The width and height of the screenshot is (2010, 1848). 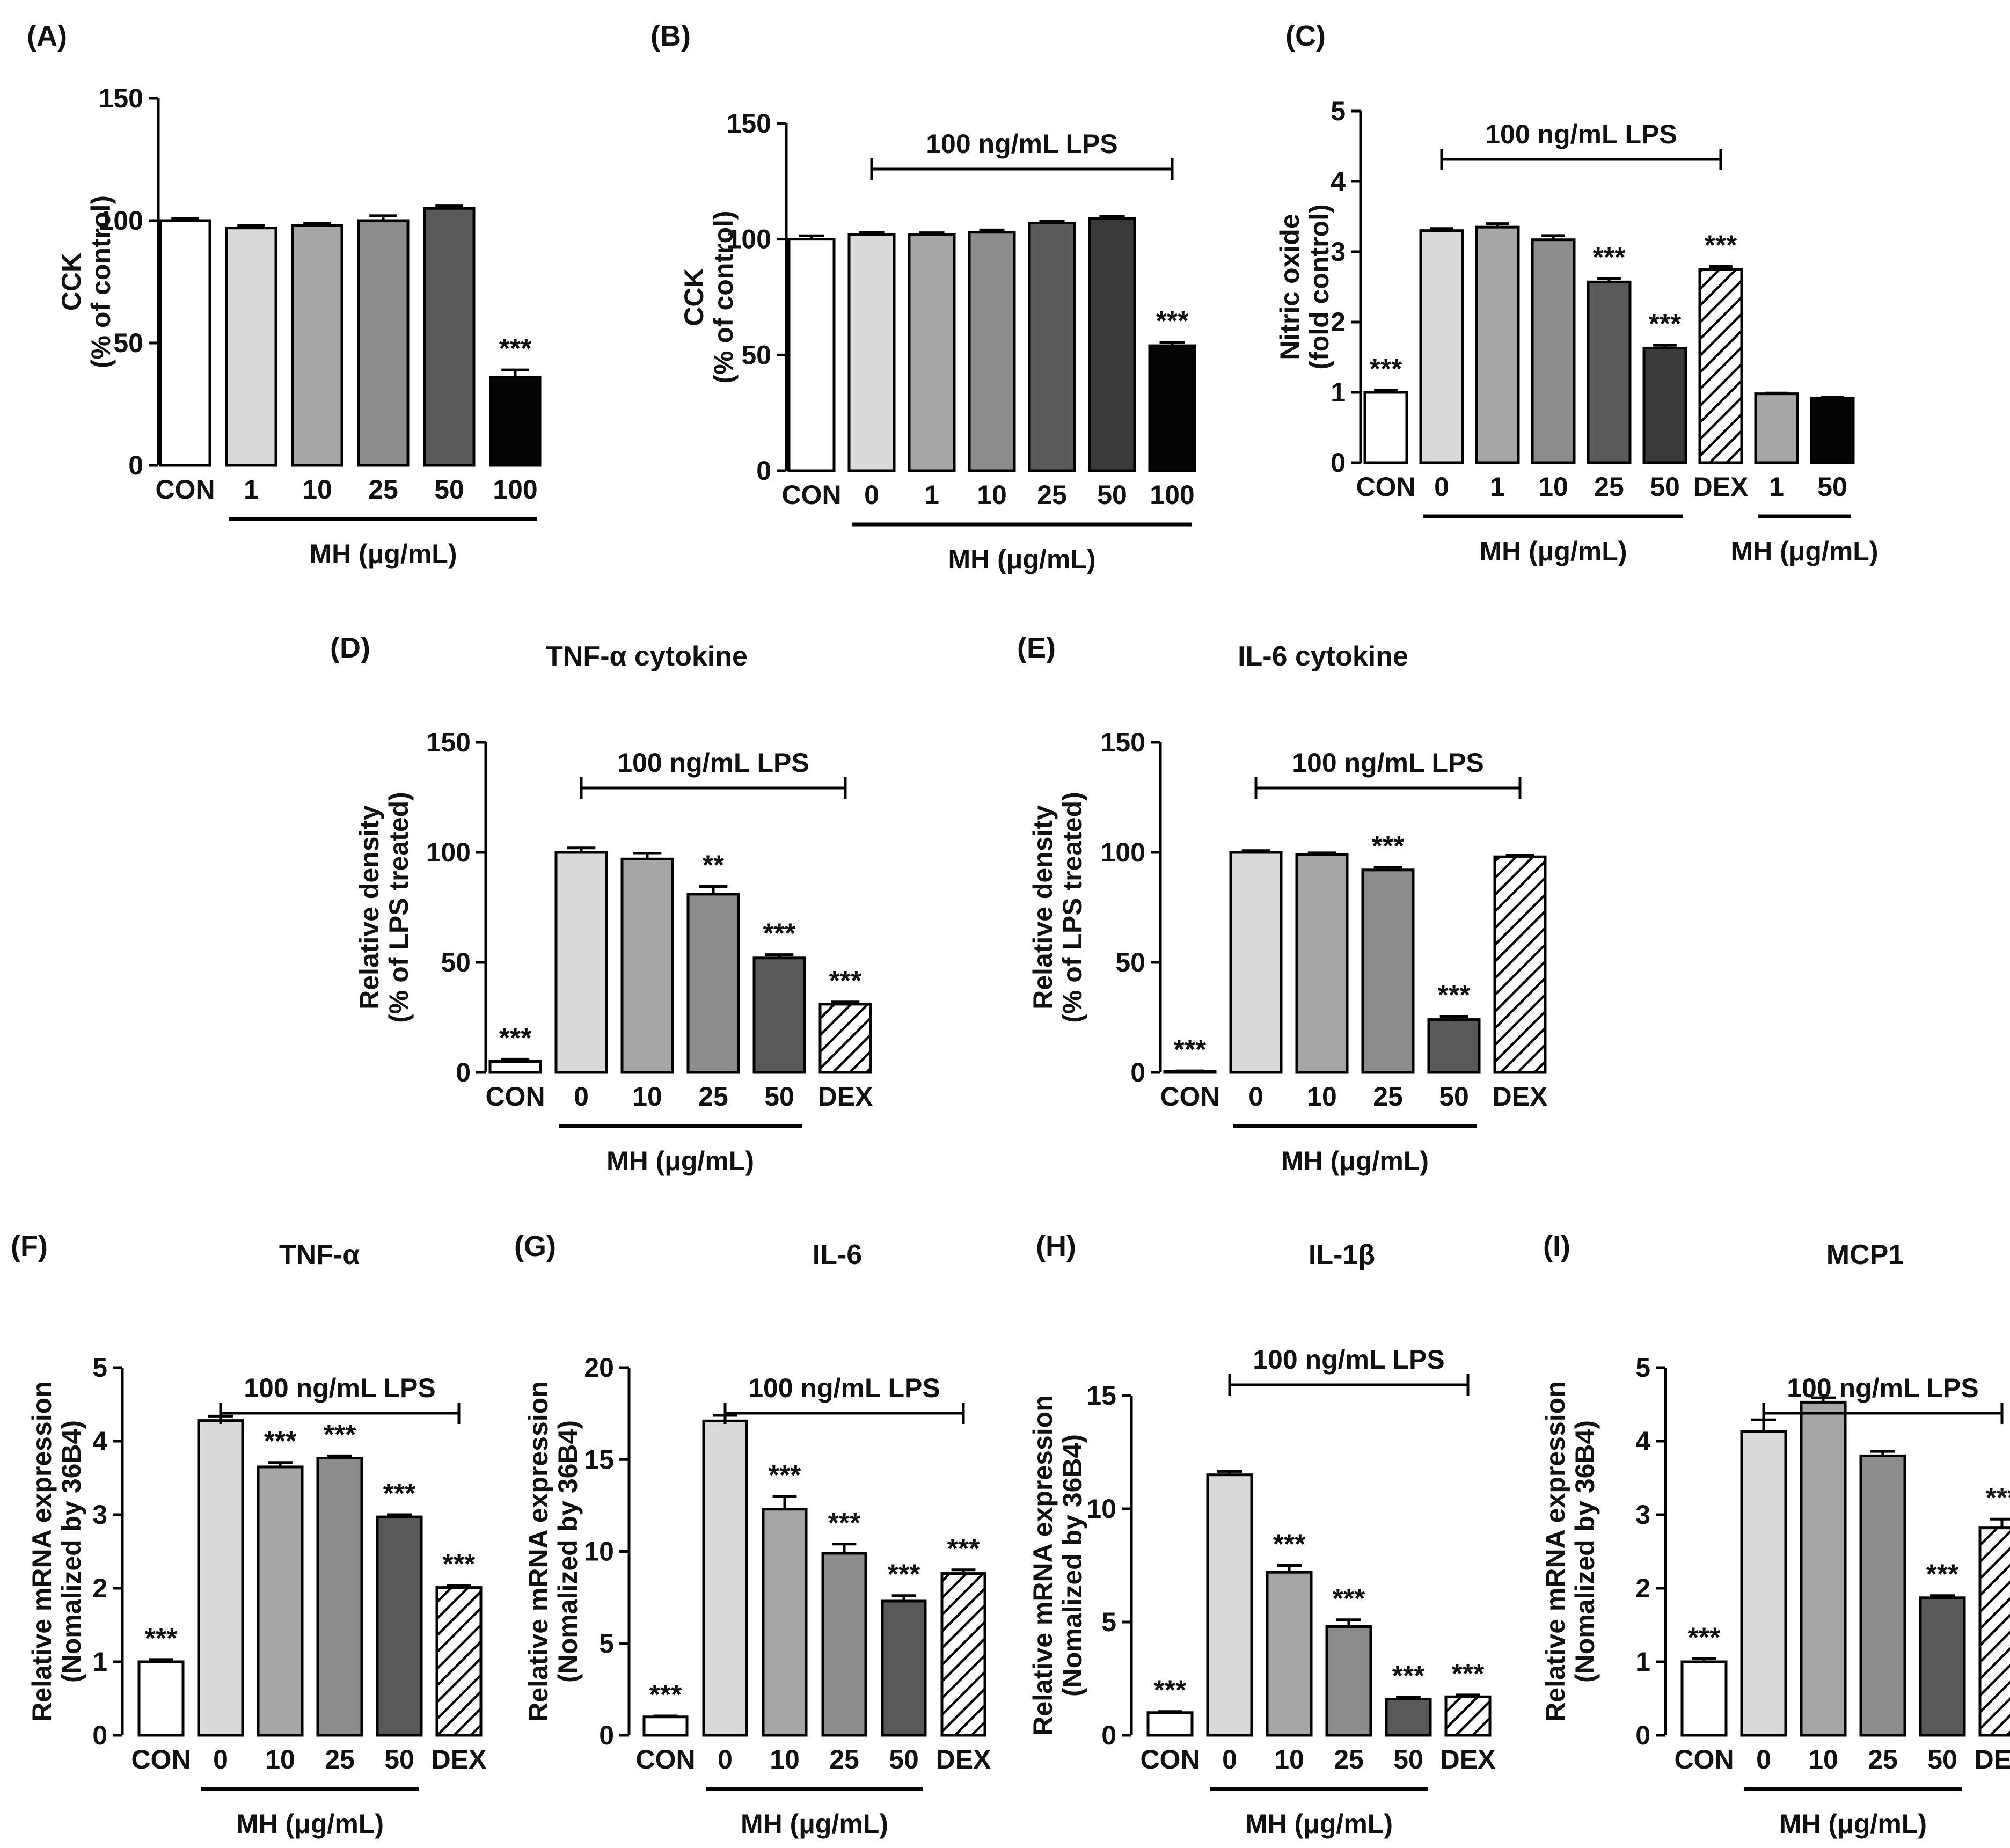 I want to click on y-tick-label: 10, so click(x=599, y=1552).